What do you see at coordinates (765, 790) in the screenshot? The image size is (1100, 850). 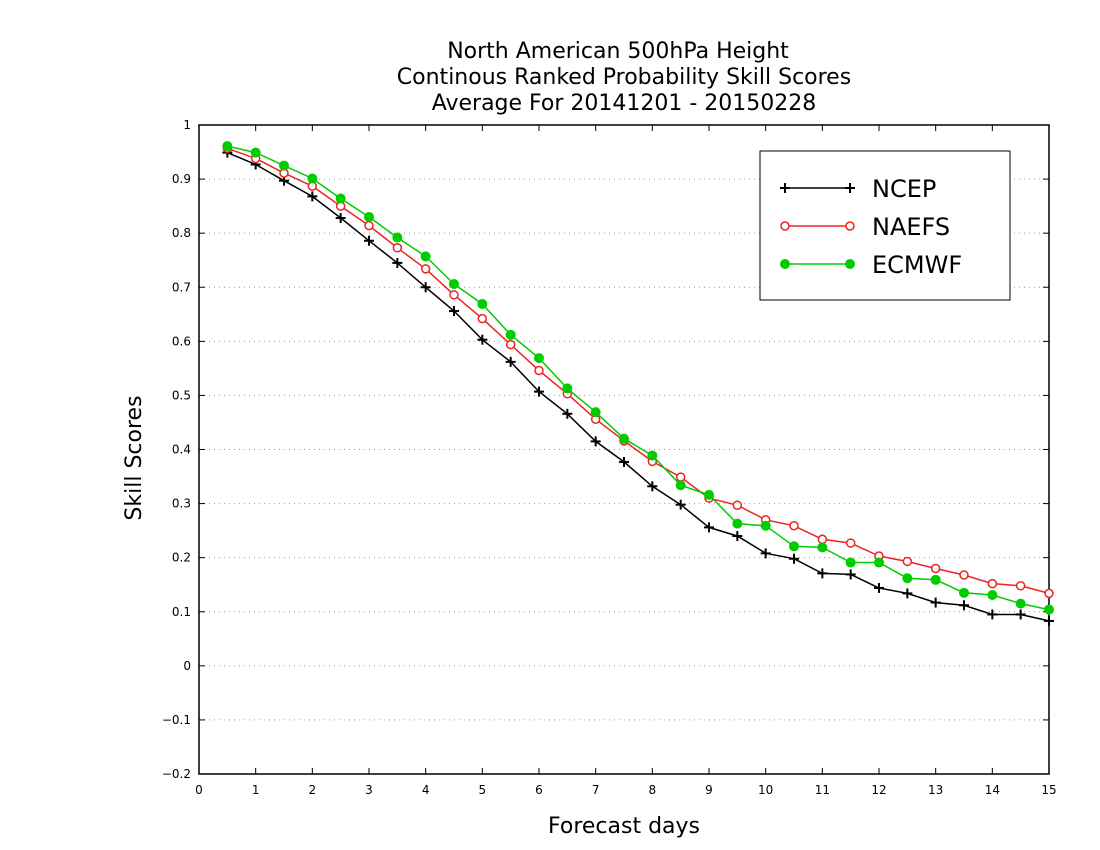 I see `x-tick-label: 10` at bounding box center [765, 790].